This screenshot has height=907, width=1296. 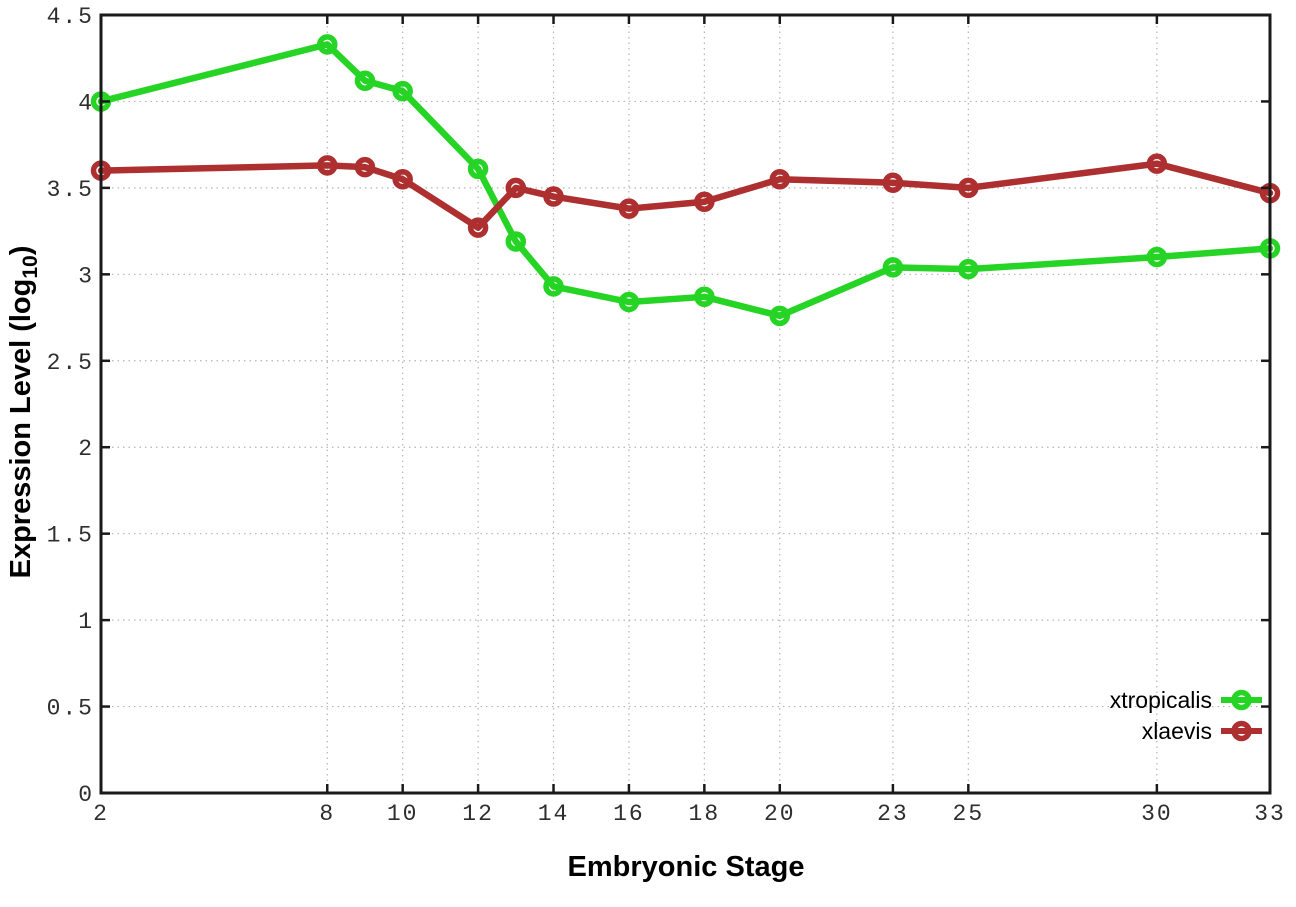 I want to click on x-tick-label: 30, so click(x=1157, y=814).